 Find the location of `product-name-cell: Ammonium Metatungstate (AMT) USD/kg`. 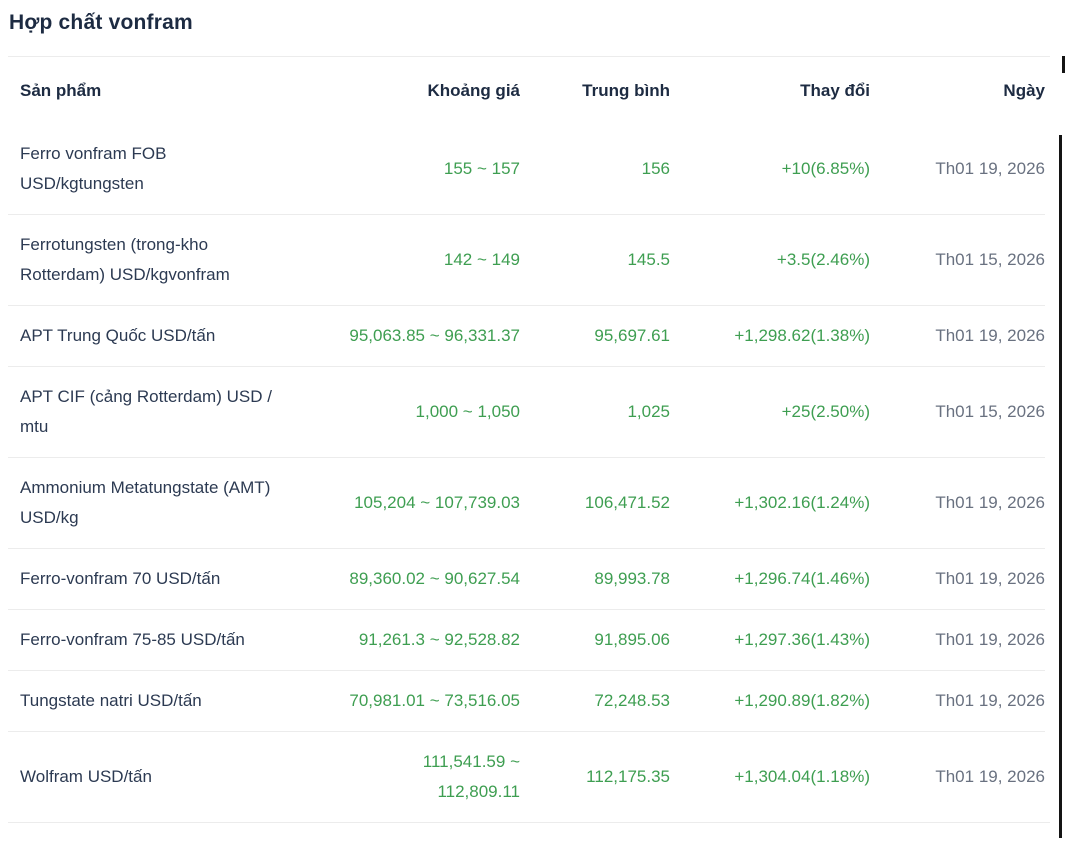

product-name-cell: Ammonium Metatungstate (AMT) USD/kg is located at coordinates (145, 502).